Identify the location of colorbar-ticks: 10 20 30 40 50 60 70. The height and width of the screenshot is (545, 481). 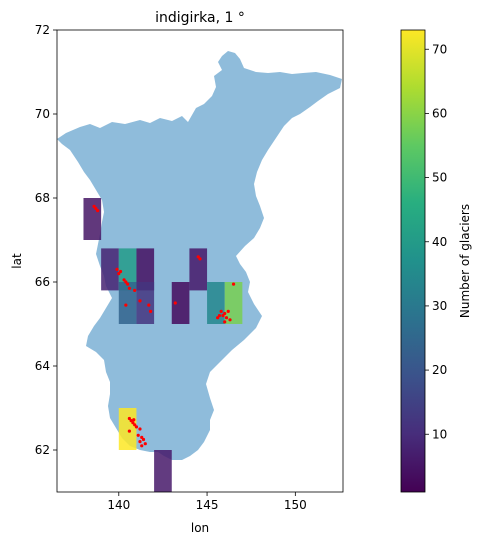
(436, 241).